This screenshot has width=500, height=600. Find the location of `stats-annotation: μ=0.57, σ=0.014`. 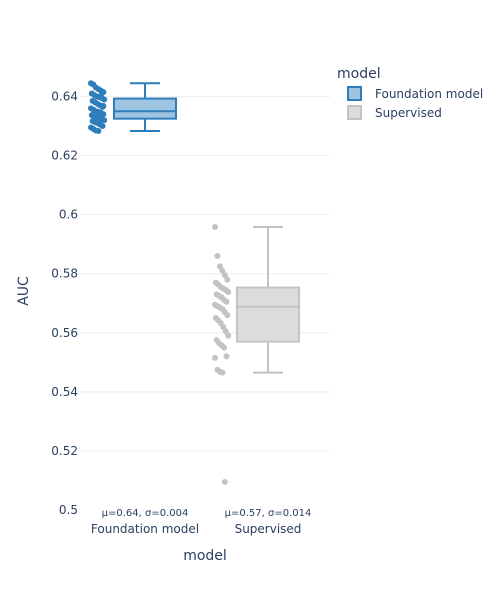

stats-annotation: μ=0.57, σ=0.014 is located at coordinates (268, 513).